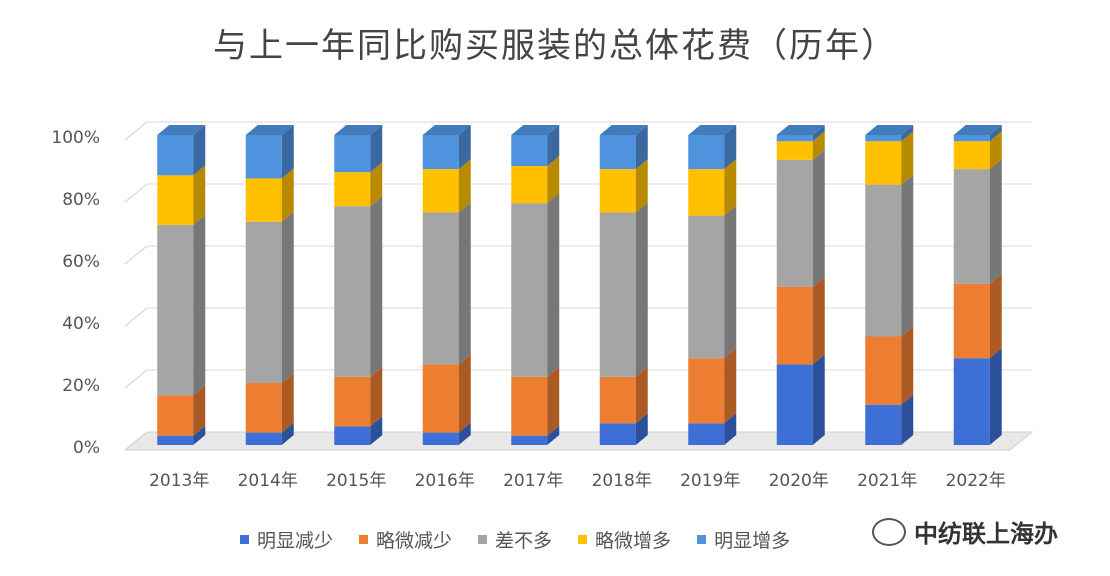 This screenshot has width=1110, height=576. What do you see at coordinates (81, 262) in the screenshot?
I see `y-tick-label: 60%` at bounding box center [81, 262].